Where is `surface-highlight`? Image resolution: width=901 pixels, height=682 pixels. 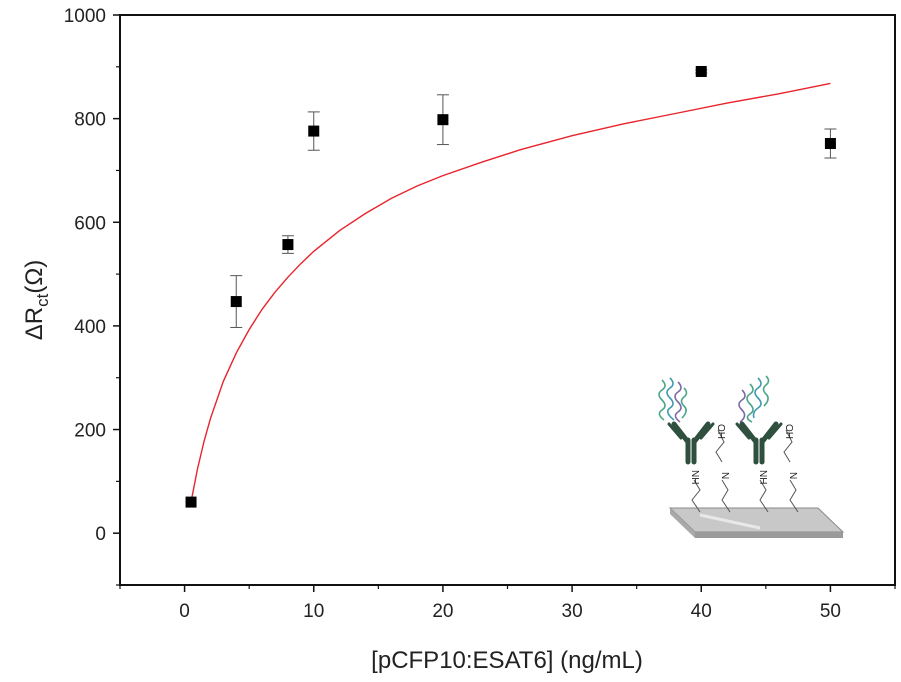 surface-highlight is located at coordinates (730, 521).